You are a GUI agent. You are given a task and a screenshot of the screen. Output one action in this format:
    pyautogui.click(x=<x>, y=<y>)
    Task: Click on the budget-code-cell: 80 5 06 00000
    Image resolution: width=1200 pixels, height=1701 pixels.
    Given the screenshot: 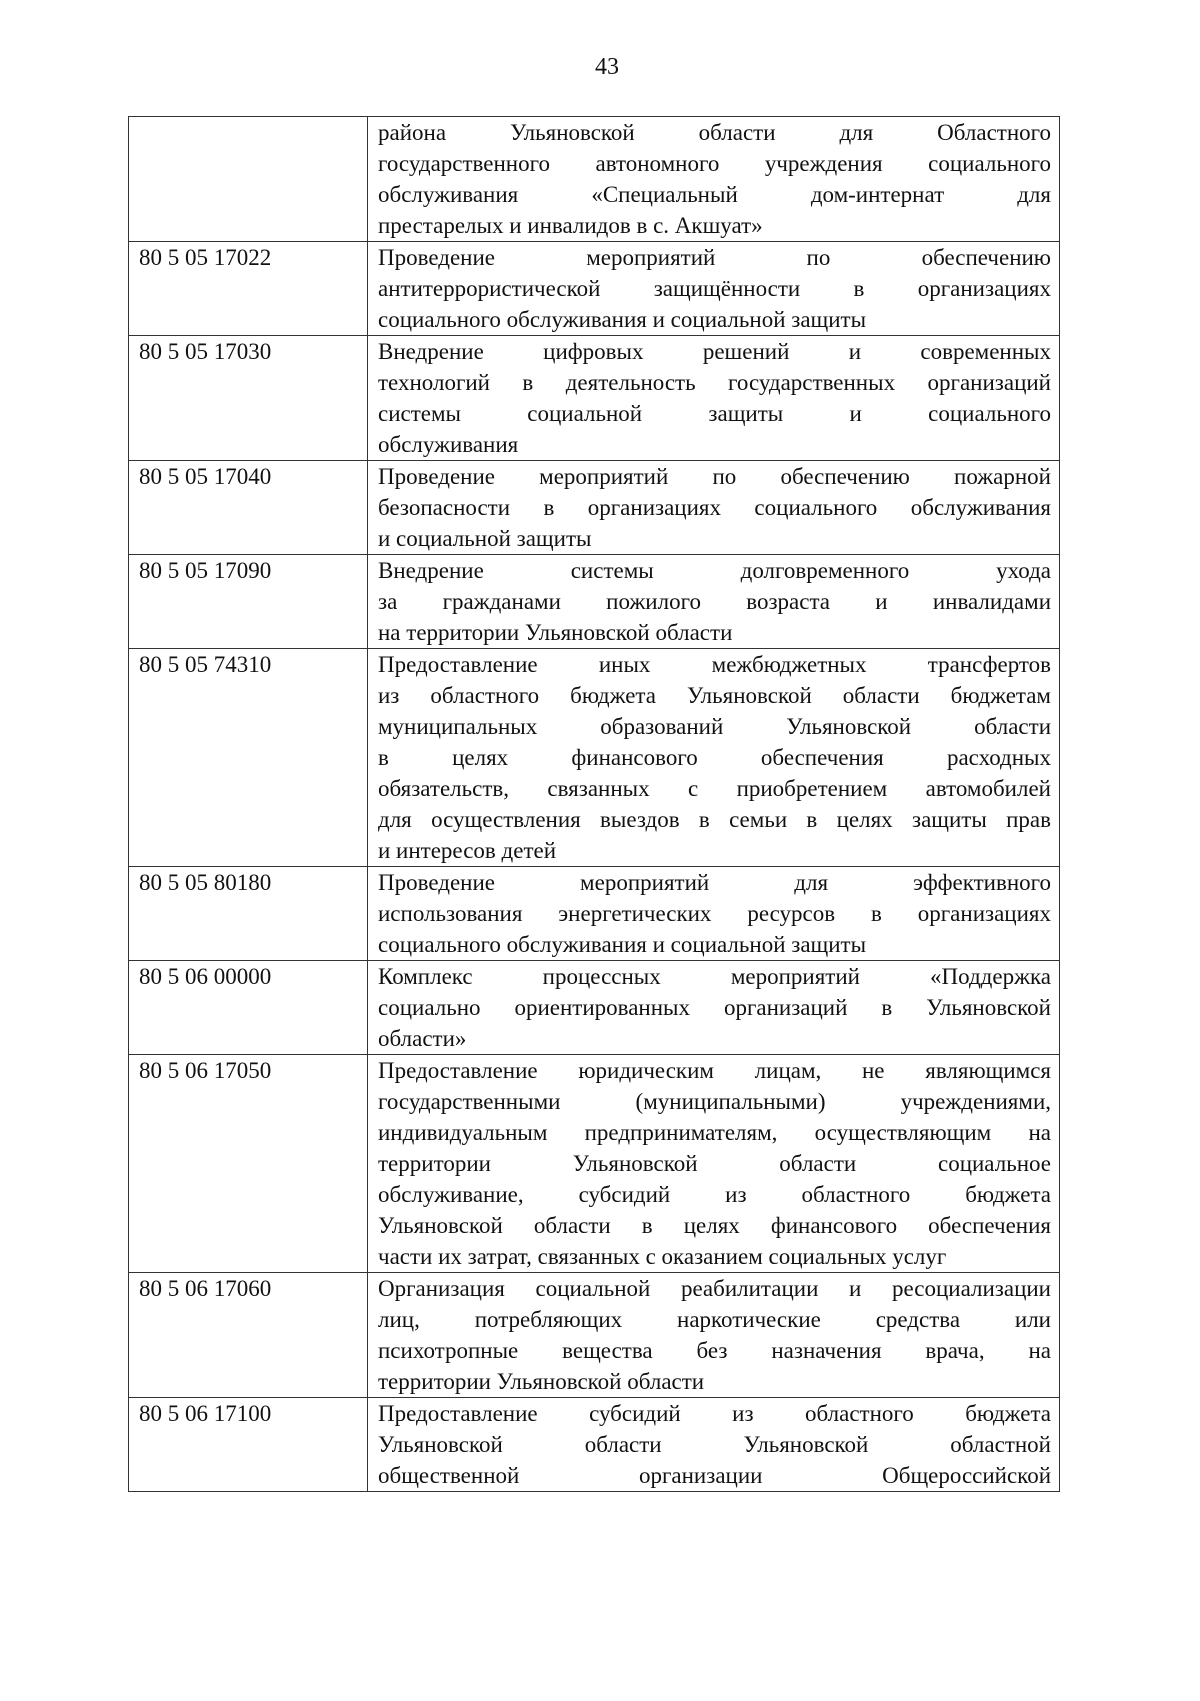 What is the action you would take?
    pyautogui.click(x=248, y=1007)
    